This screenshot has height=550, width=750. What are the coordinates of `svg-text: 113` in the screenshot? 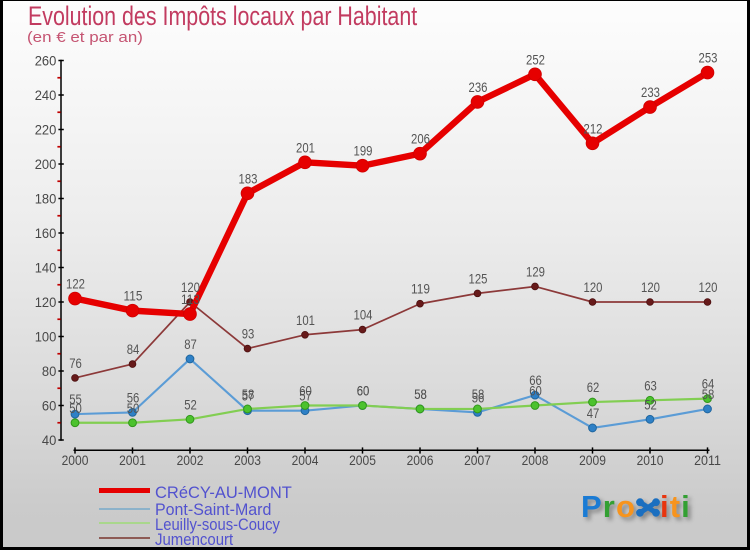 It's located at (190, 299).